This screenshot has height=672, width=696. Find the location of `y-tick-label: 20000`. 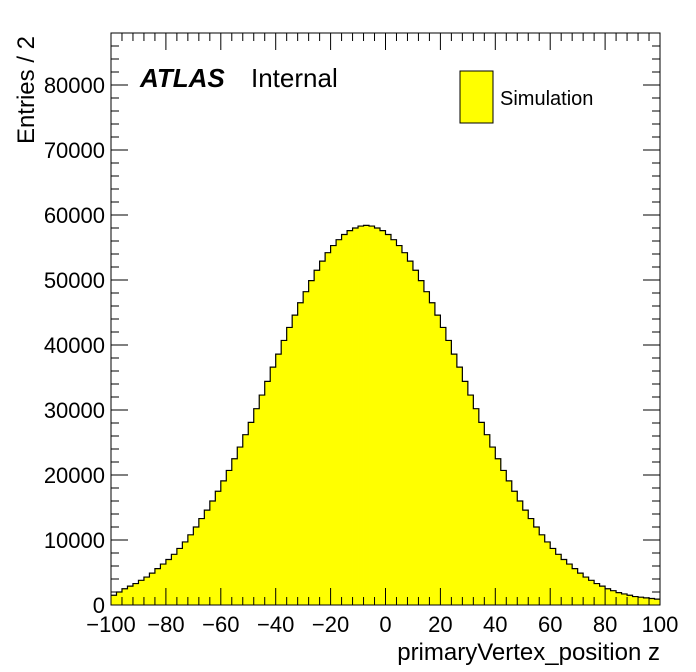

y-tick-label: 20000 is located at coordinates (74, 475).